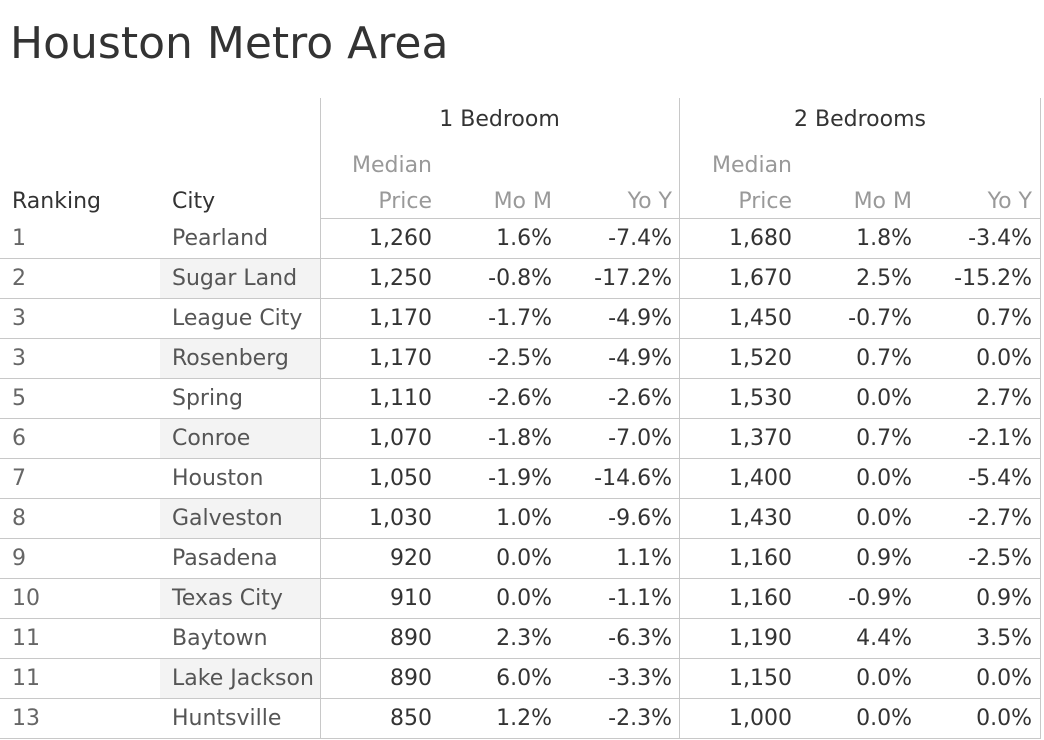  I want to click on cell-1br-mom: -1.8%, so click(520, 438).